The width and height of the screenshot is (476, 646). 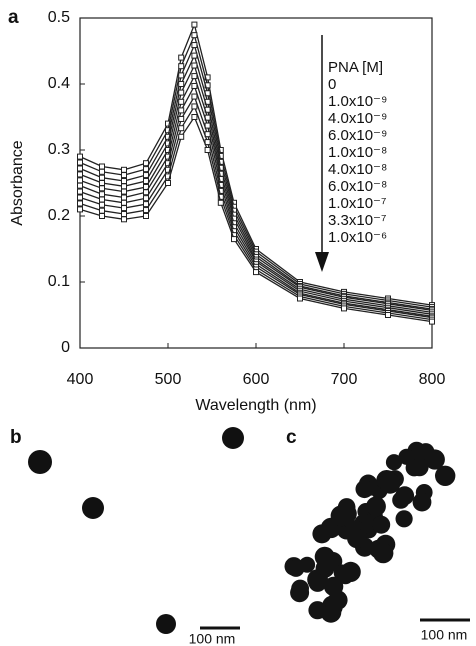 I want to click on legend-entry: 1.0x10⁻⁷, so click(x=357, y=203).